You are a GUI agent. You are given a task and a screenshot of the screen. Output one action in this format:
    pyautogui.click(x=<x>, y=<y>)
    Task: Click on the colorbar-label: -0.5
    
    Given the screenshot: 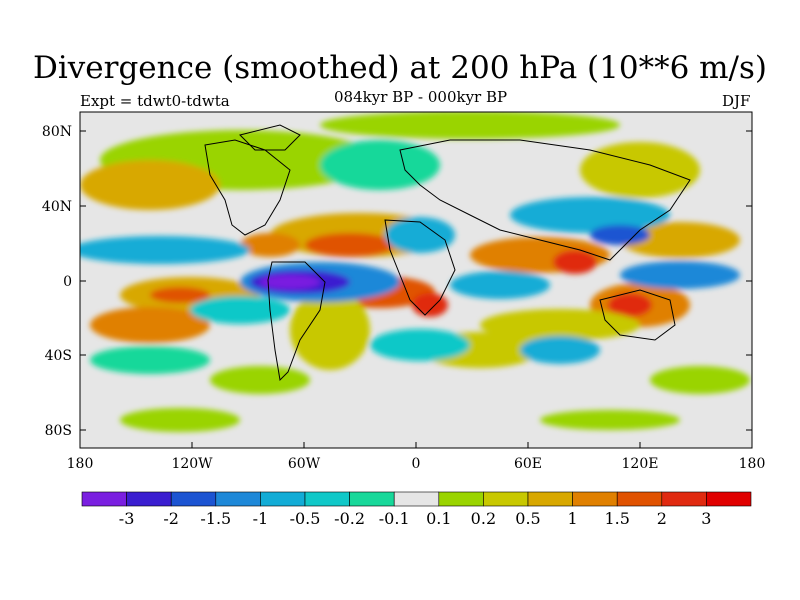 What is the action you would take?
    pyautogui.click(x=305, y=518)
    